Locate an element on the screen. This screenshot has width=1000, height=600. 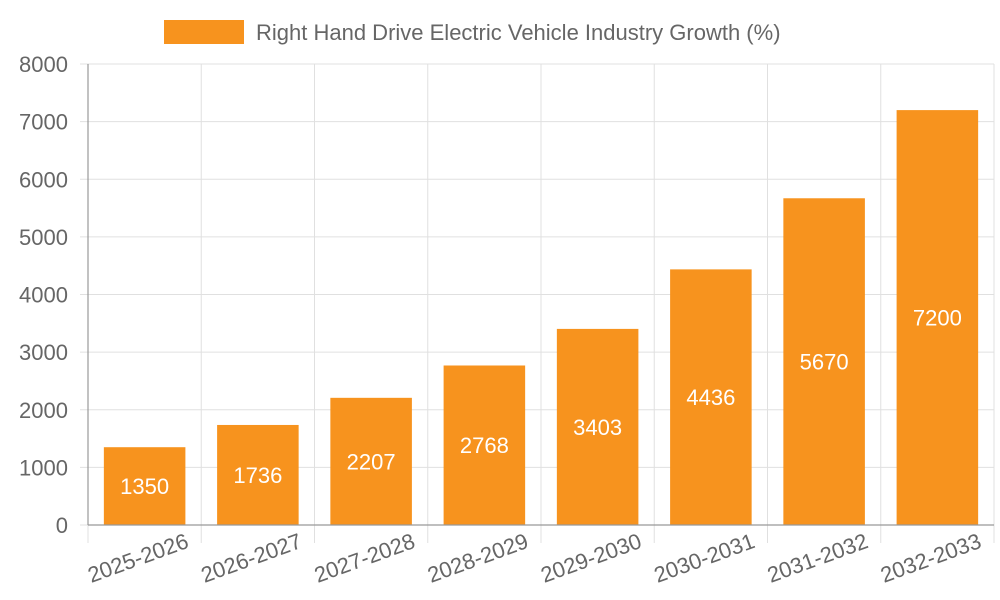
bar-value-label: 2768 is located at coordinates (484, 445).